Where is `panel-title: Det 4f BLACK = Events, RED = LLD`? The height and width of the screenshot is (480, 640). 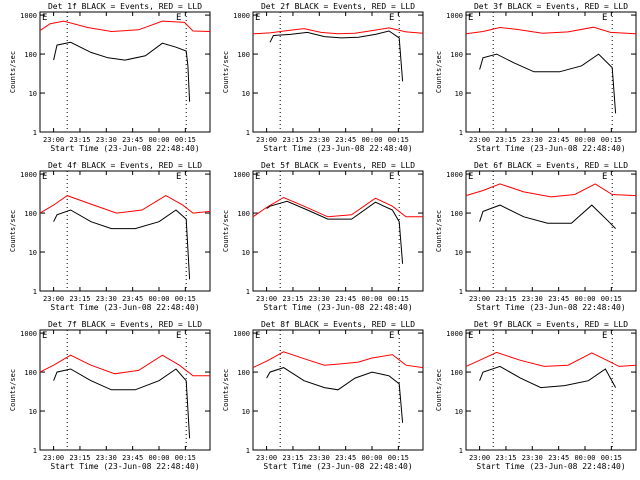 panel-title: Det 4f BLACK = Events, RED = LLD is located at coordinates (125, 165).